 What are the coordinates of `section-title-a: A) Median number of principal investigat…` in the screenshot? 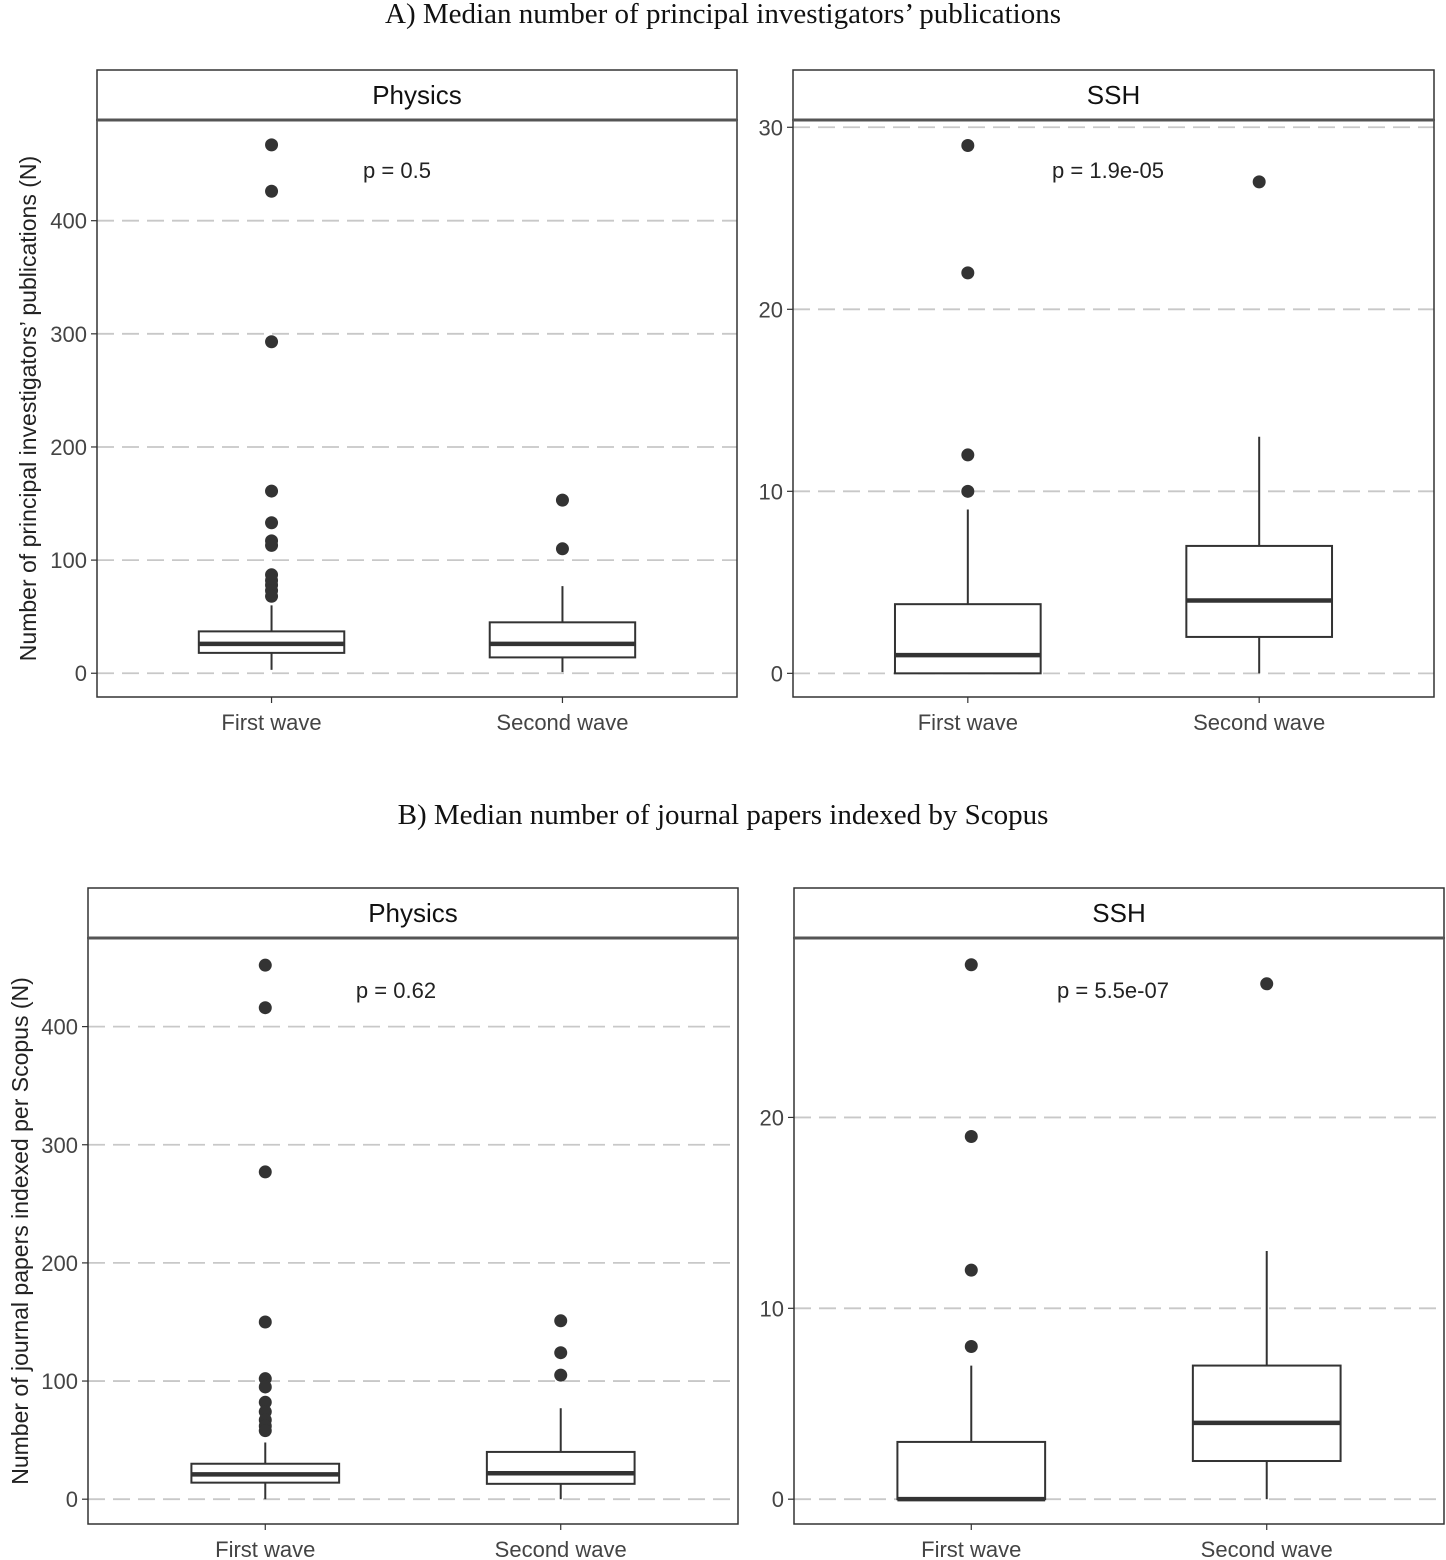 It's located at (723, 15).